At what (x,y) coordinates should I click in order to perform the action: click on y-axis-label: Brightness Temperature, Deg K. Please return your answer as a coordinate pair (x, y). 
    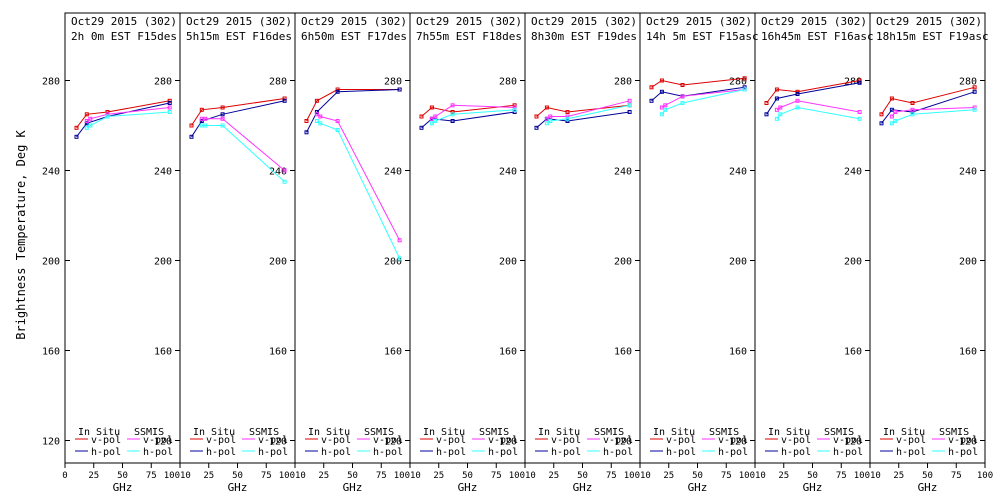
    Looking at the image, I should click on (21, 234).